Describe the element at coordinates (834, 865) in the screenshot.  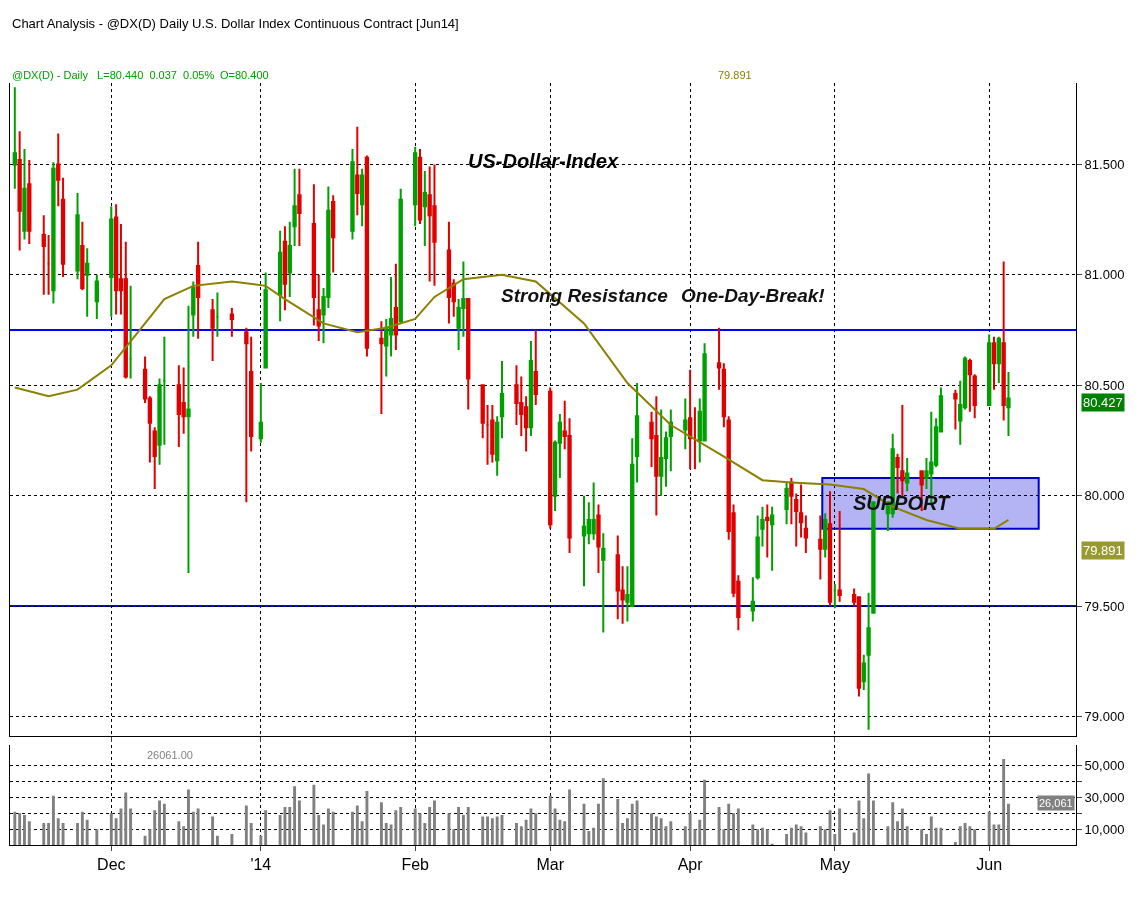
I see `x-tick-label: May` at that location.